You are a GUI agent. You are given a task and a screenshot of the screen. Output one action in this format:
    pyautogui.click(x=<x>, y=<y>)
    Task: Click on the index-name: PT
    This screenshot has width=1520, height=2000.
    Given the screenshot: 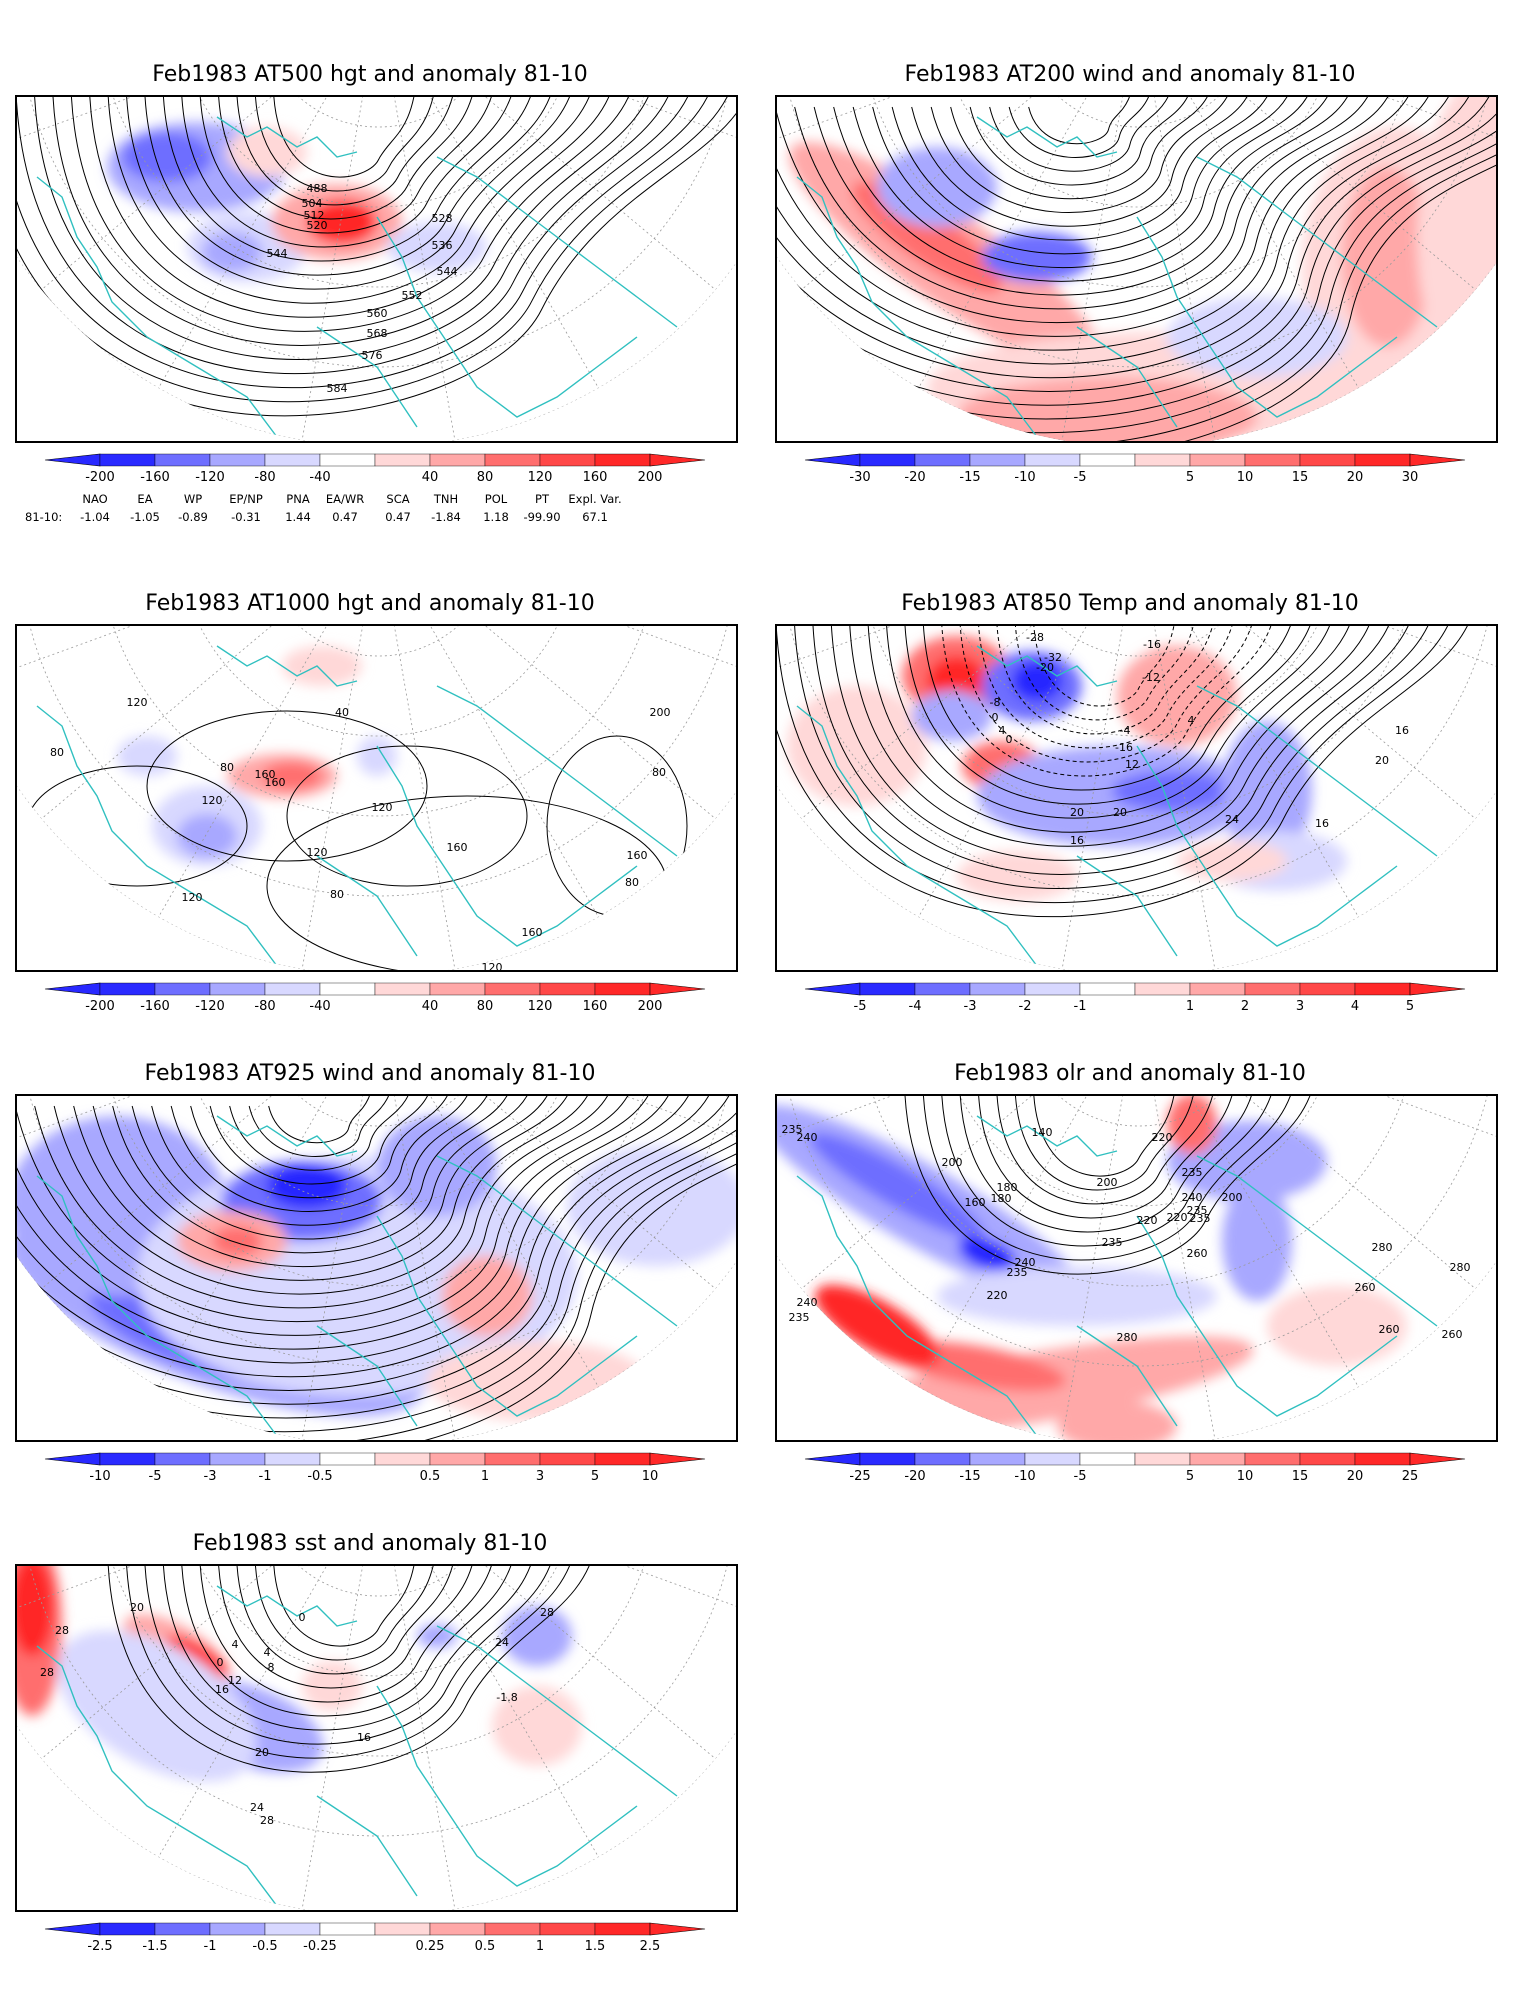 What is the action you would take?
    pyautogui.click(x=542, y=499)
    